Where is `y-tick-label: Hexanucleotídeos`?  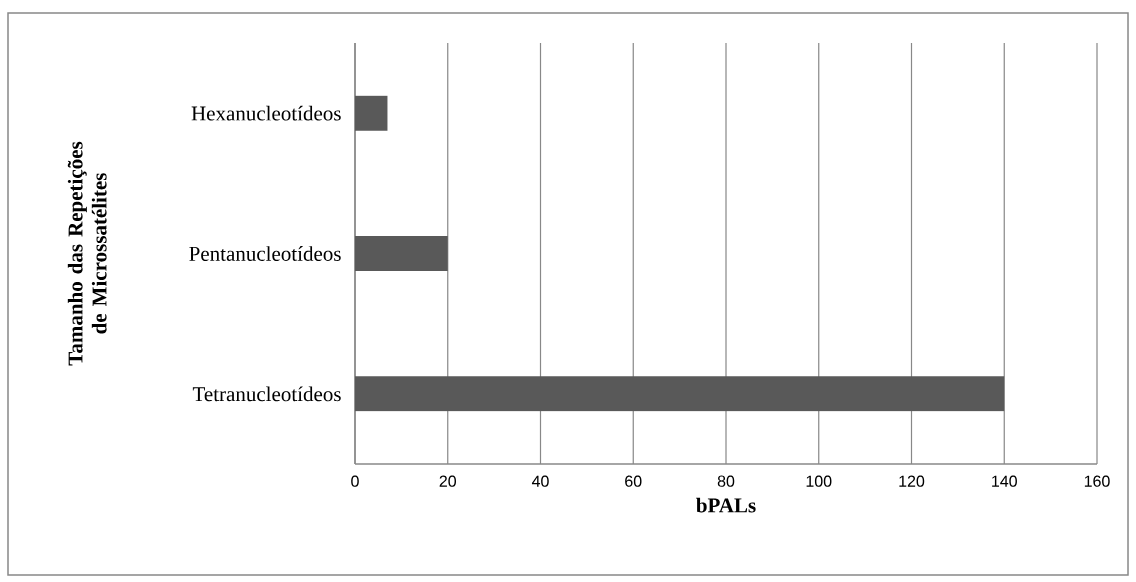 y-tick-label: Hexanucleotídeos is located at coordinates (266, 113).